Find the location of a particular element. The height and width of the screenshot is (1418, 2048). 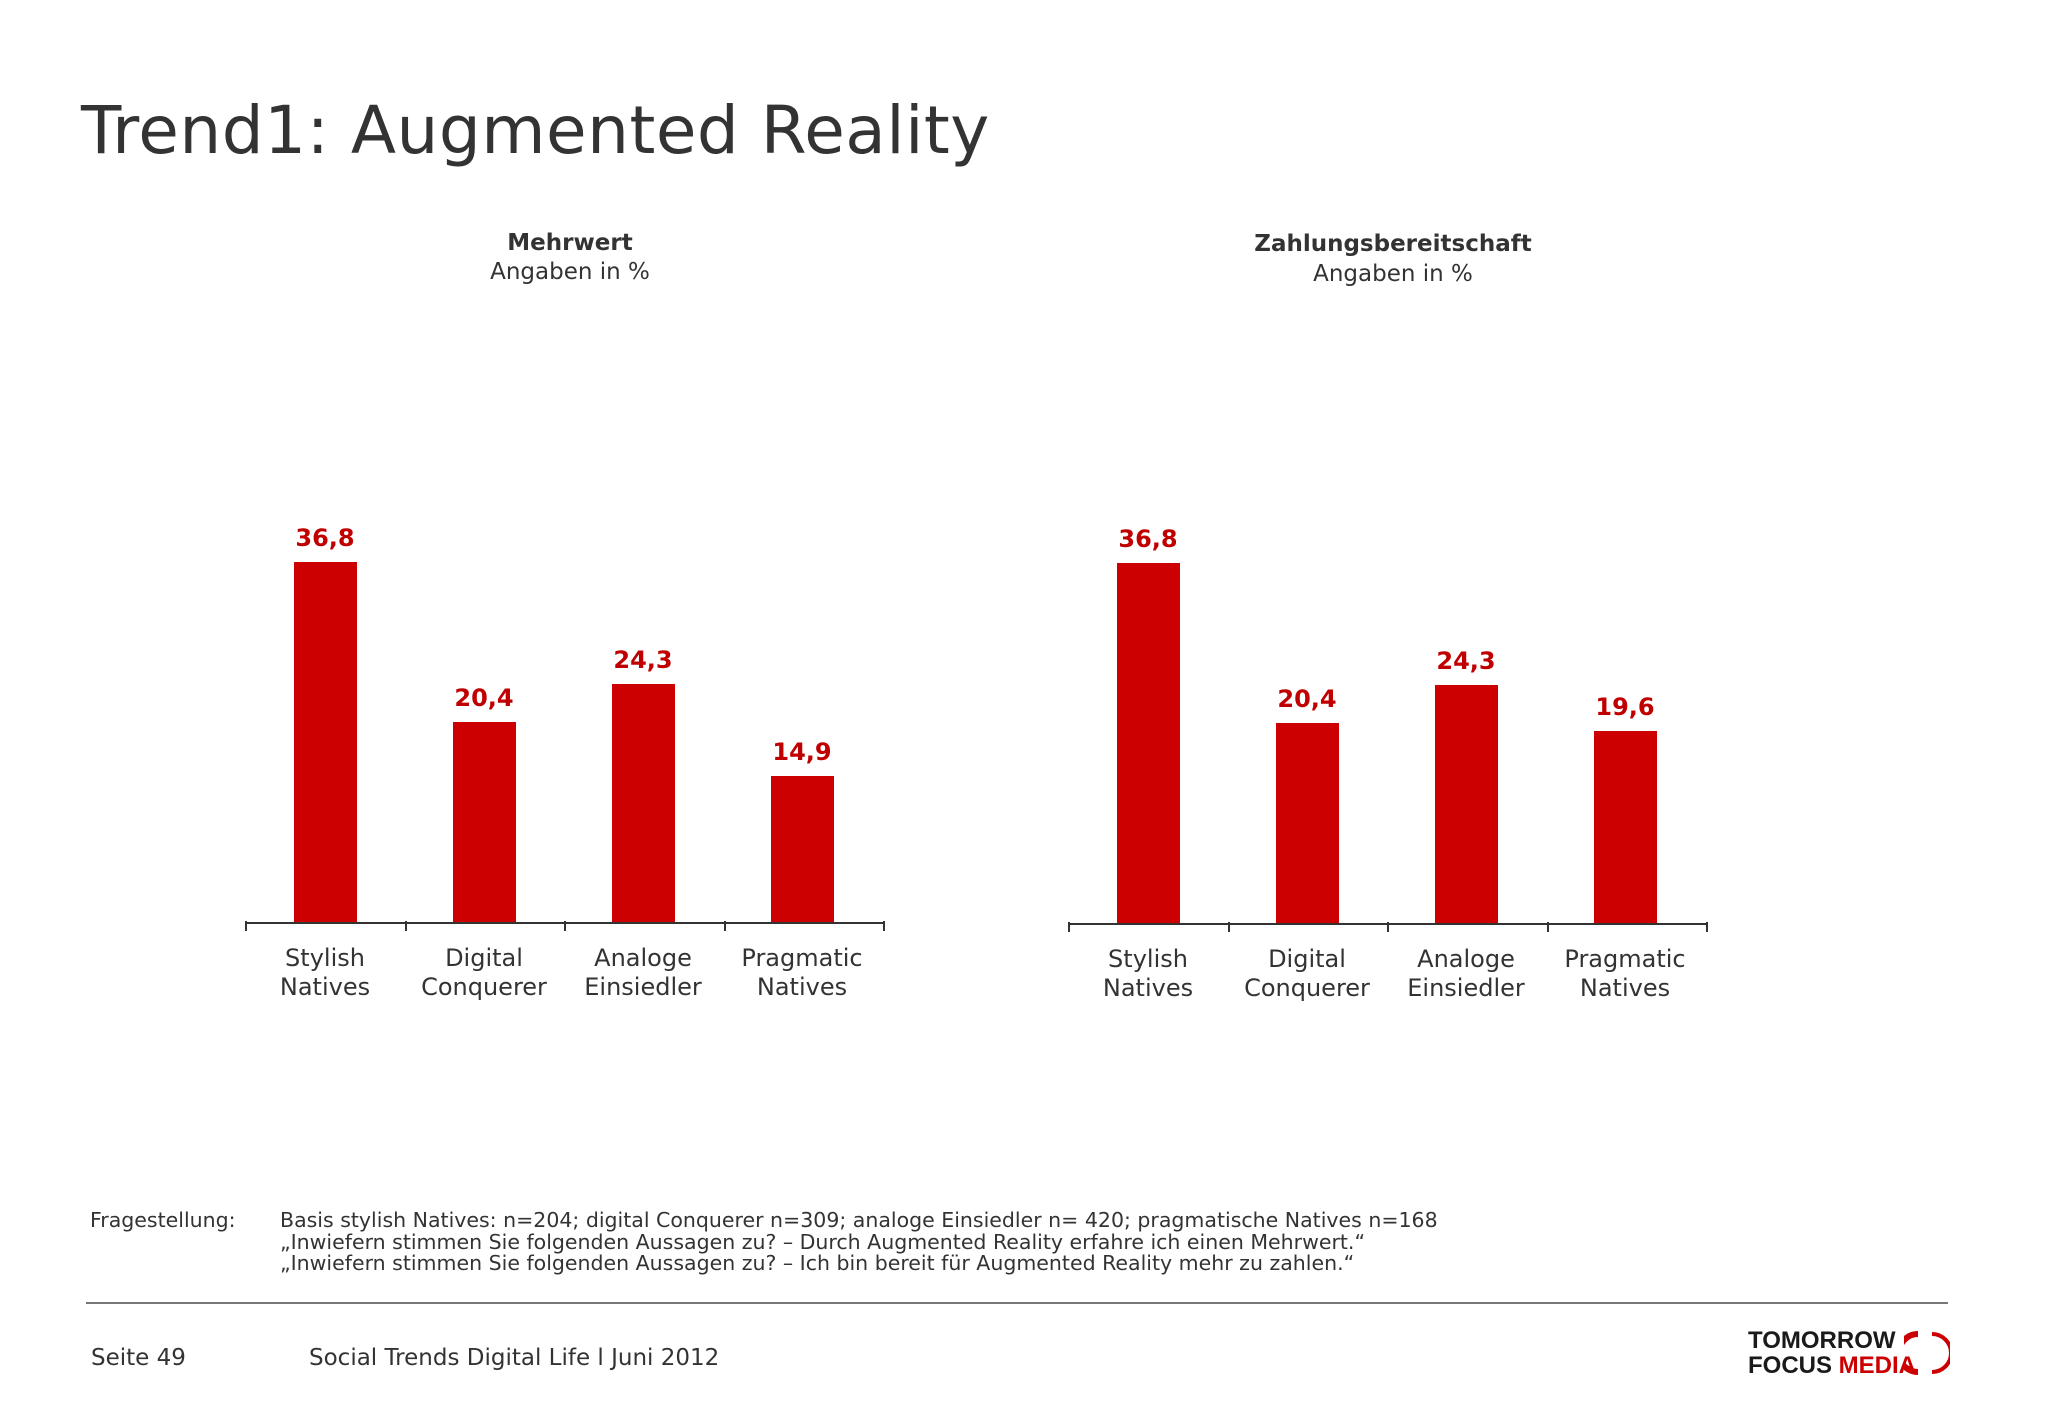

logo-text-line2: FOCUS MEDIA is located at coordinates (1832, 1366).